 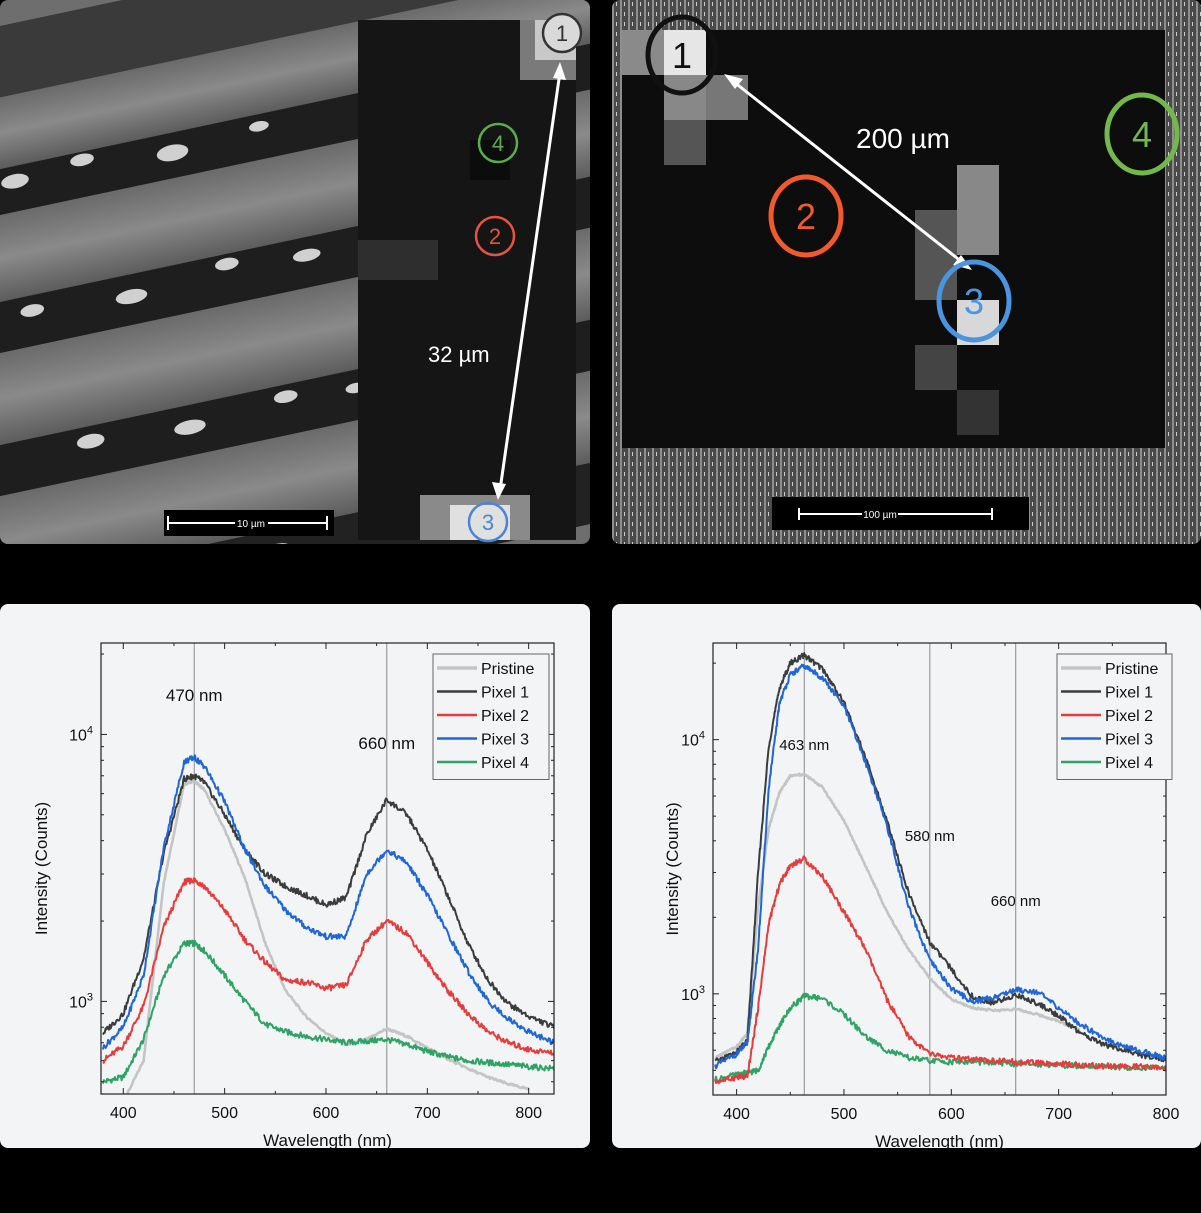 What do you see at coordinates (467, 280) in the screenshot?
I see `pl-intensity-map` at bounding box center [467, 280].